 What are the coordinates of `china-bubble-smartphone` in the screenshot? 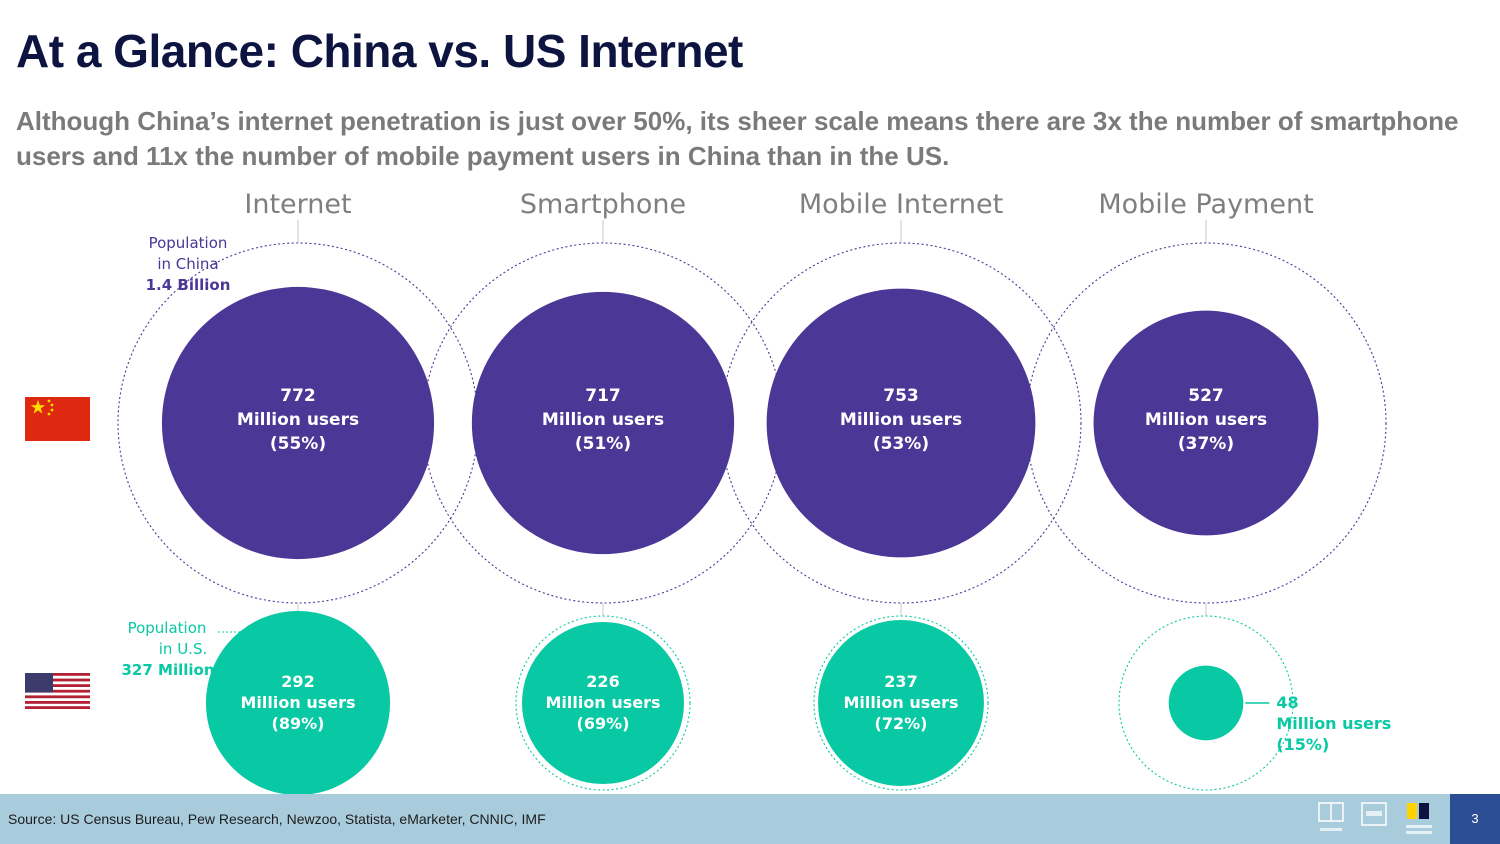 It's located at (603, 423).